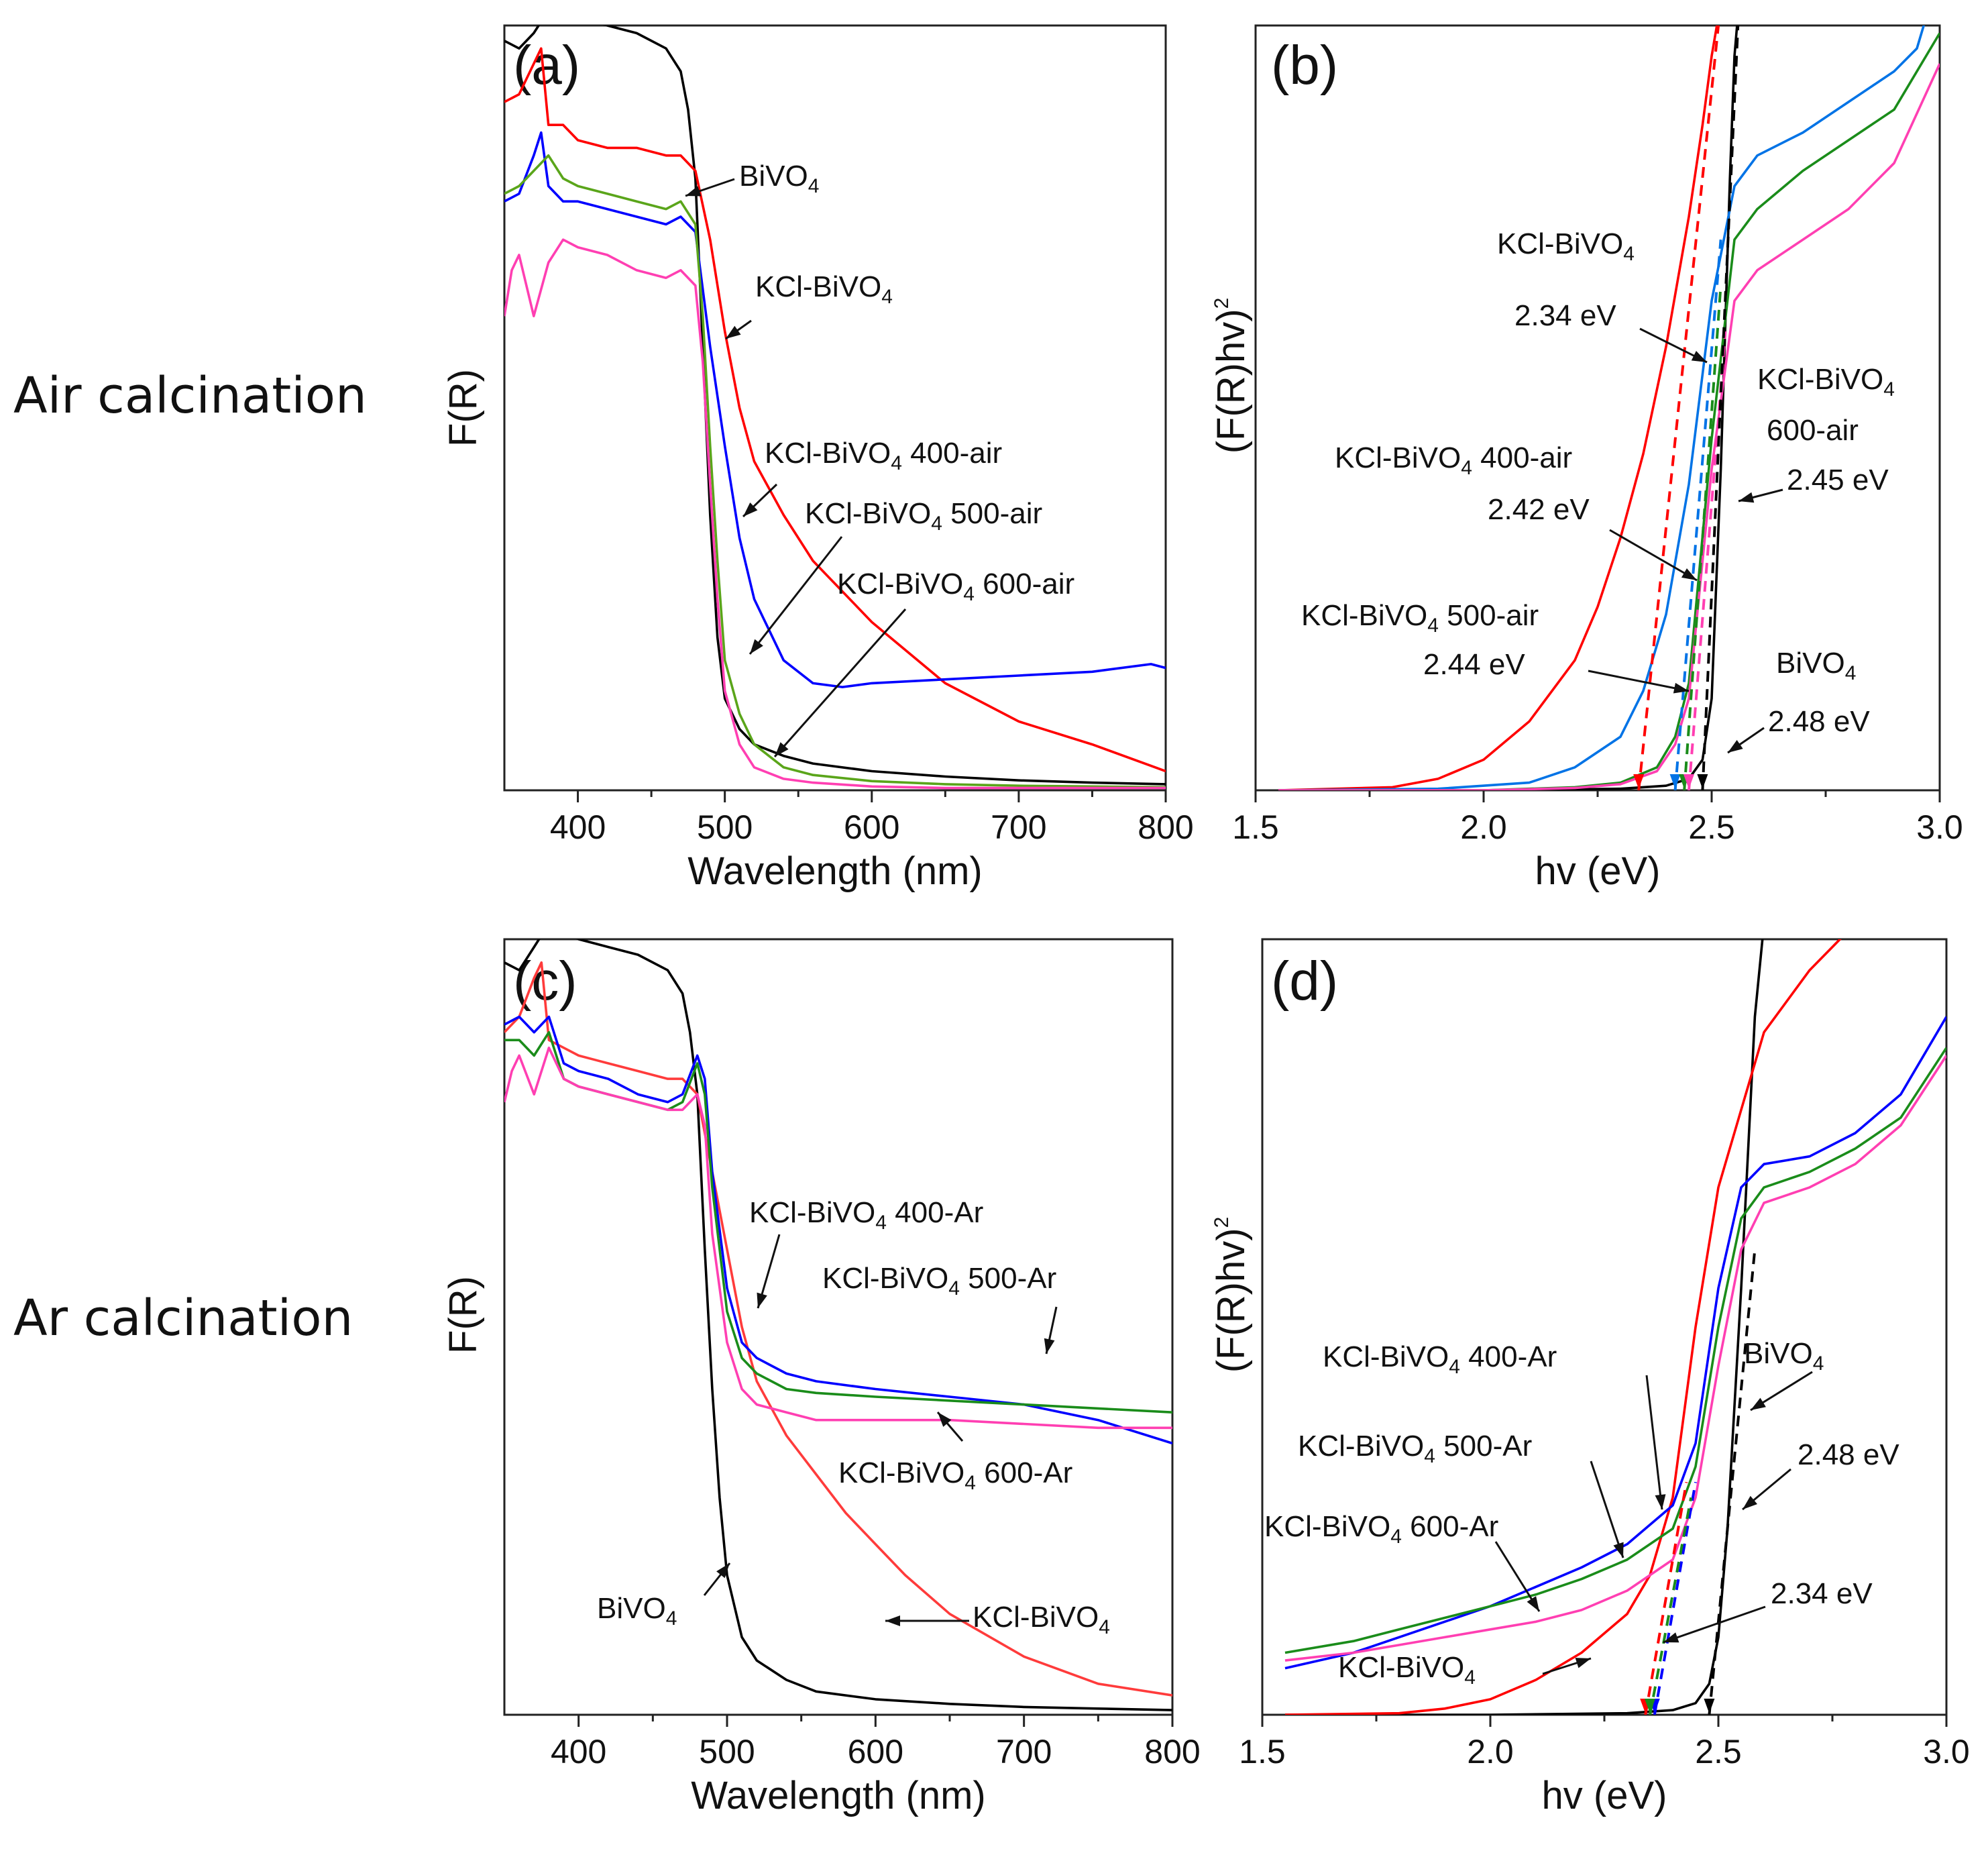 The width and height of the screenshot is (1988, 1859). Describe the element at coordinates (1440, 1359) in the screenshot. I see `annotation-label: KCl-BiVO4 400-Ar` at that location.